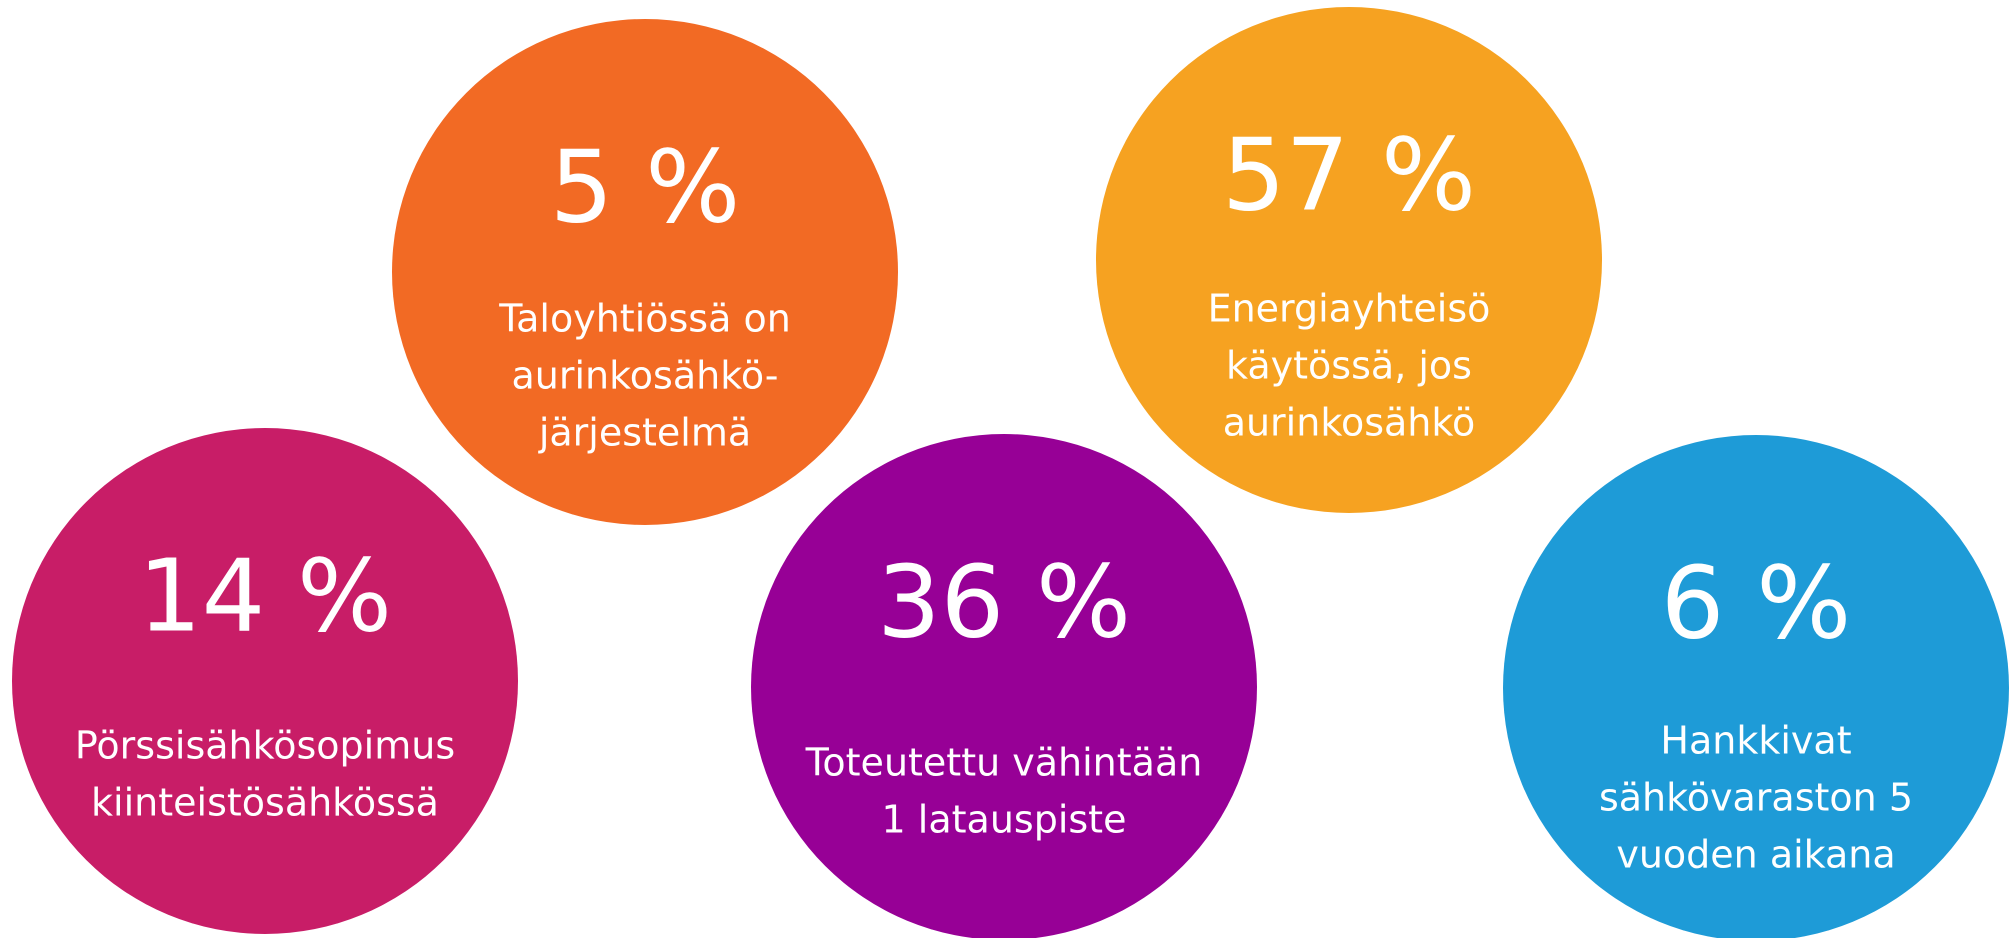 Image resolution: width=2010 pixels, height=938 pixels. Describe the element at coordinates (265, 746) in the screenshot. I see `stat-label: Pörssisähkösopimus` at that location.